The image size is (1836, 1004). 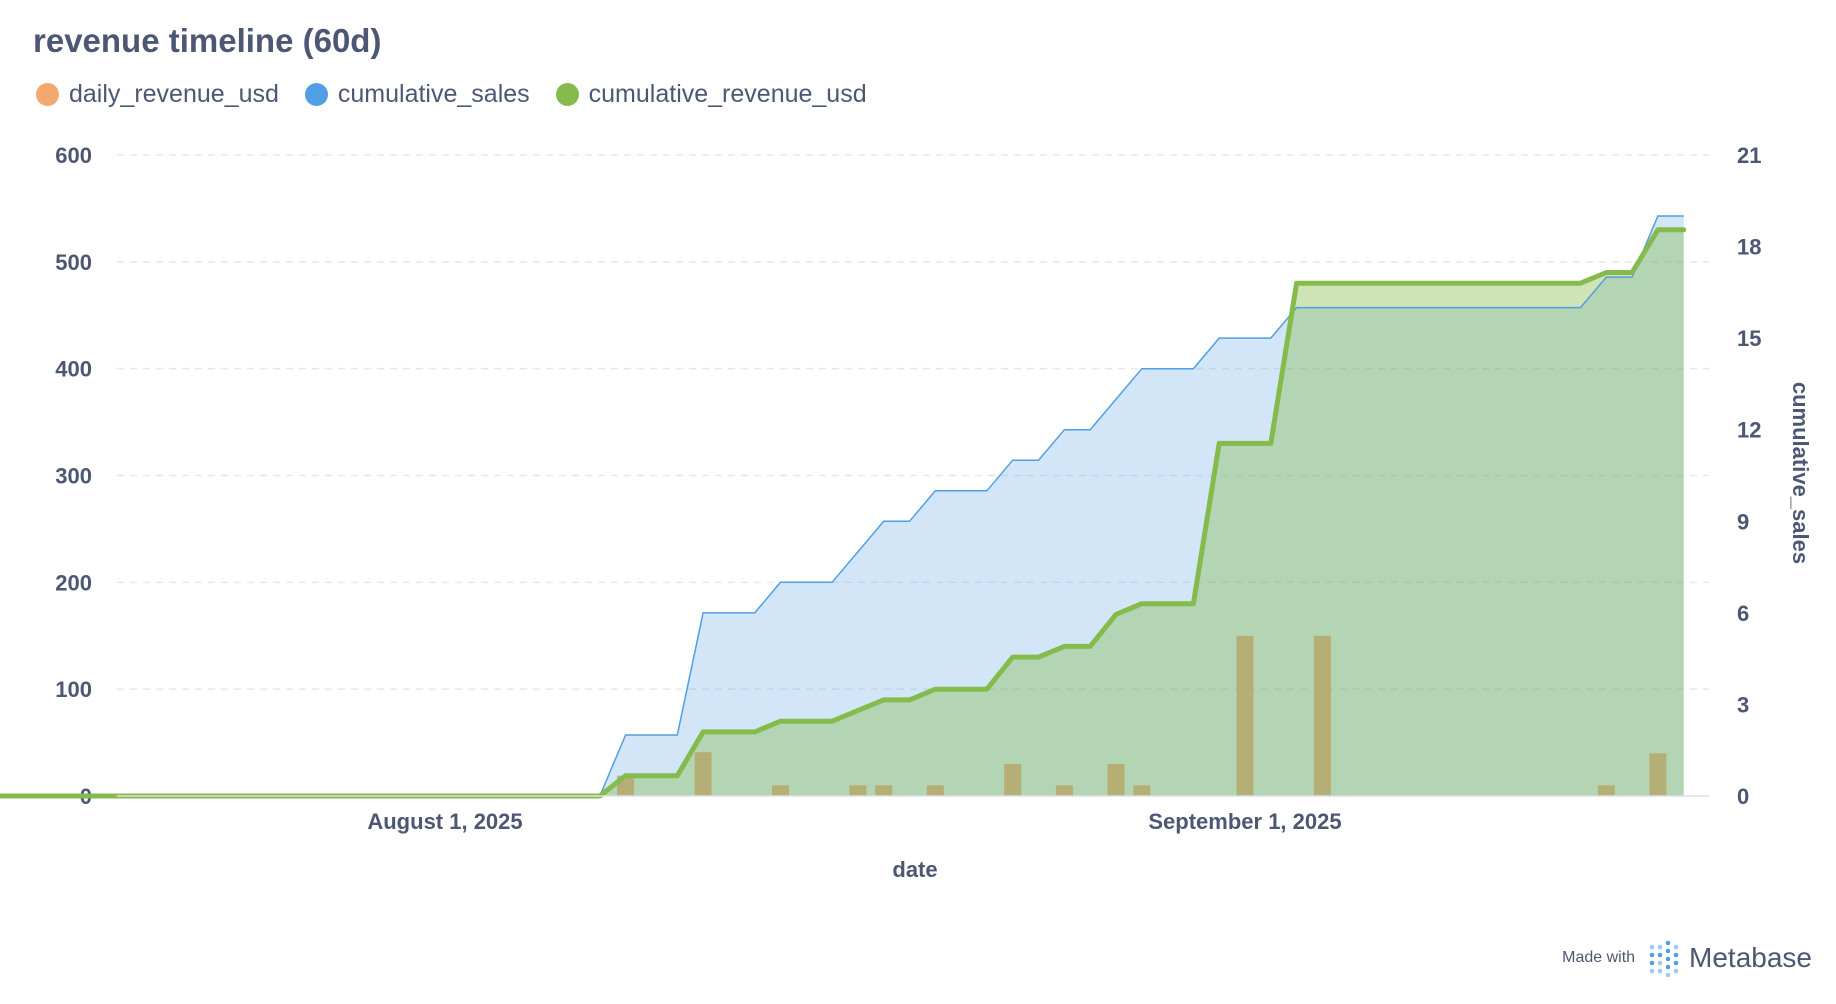 I want to click on legend-item-daily-revenue-usd: daily_revenue_usd, so click(x=157, y=94).